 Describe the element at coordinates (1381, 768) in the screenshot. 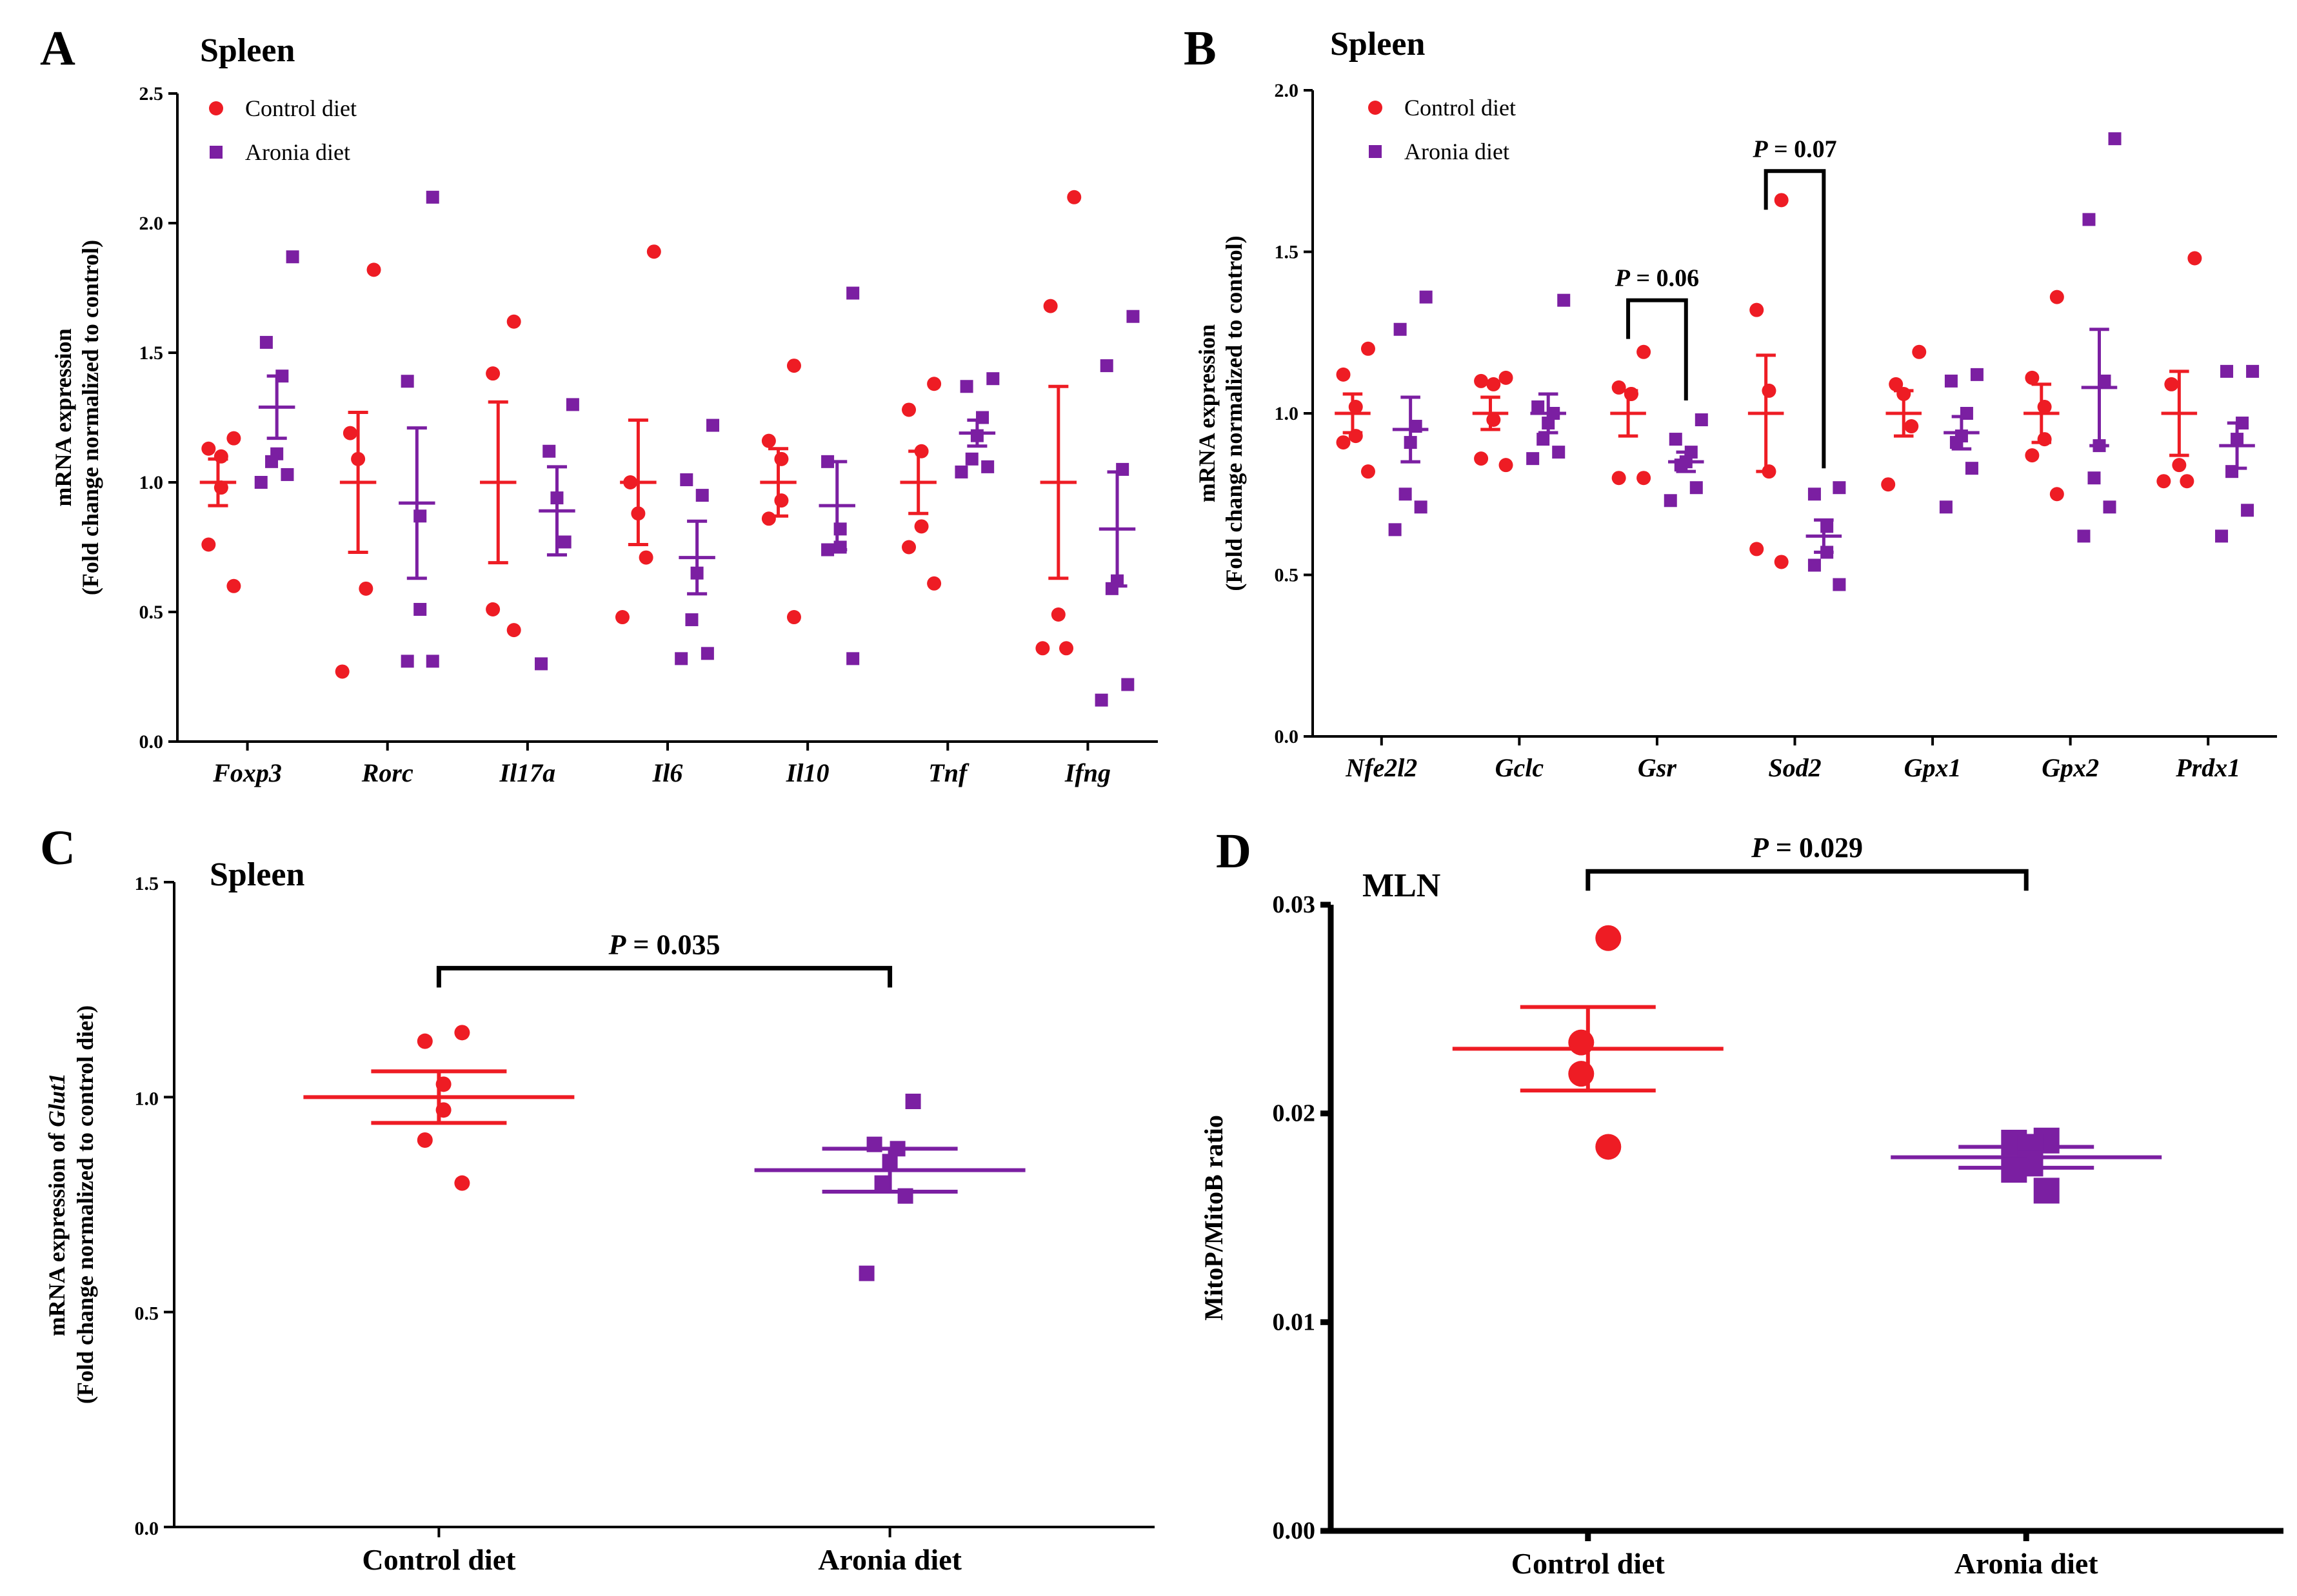

I see `x-tick-label: Nfe2l2` at that location.